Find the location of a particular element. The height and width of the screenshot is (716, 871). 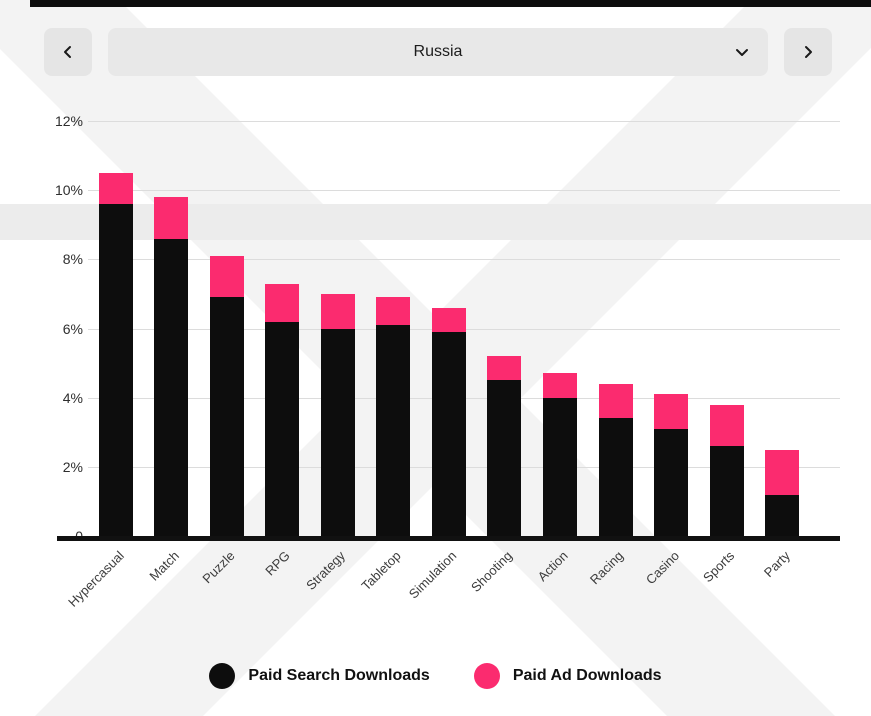

bar-group-strategy: Strategy is located at coordinates (329, 357).